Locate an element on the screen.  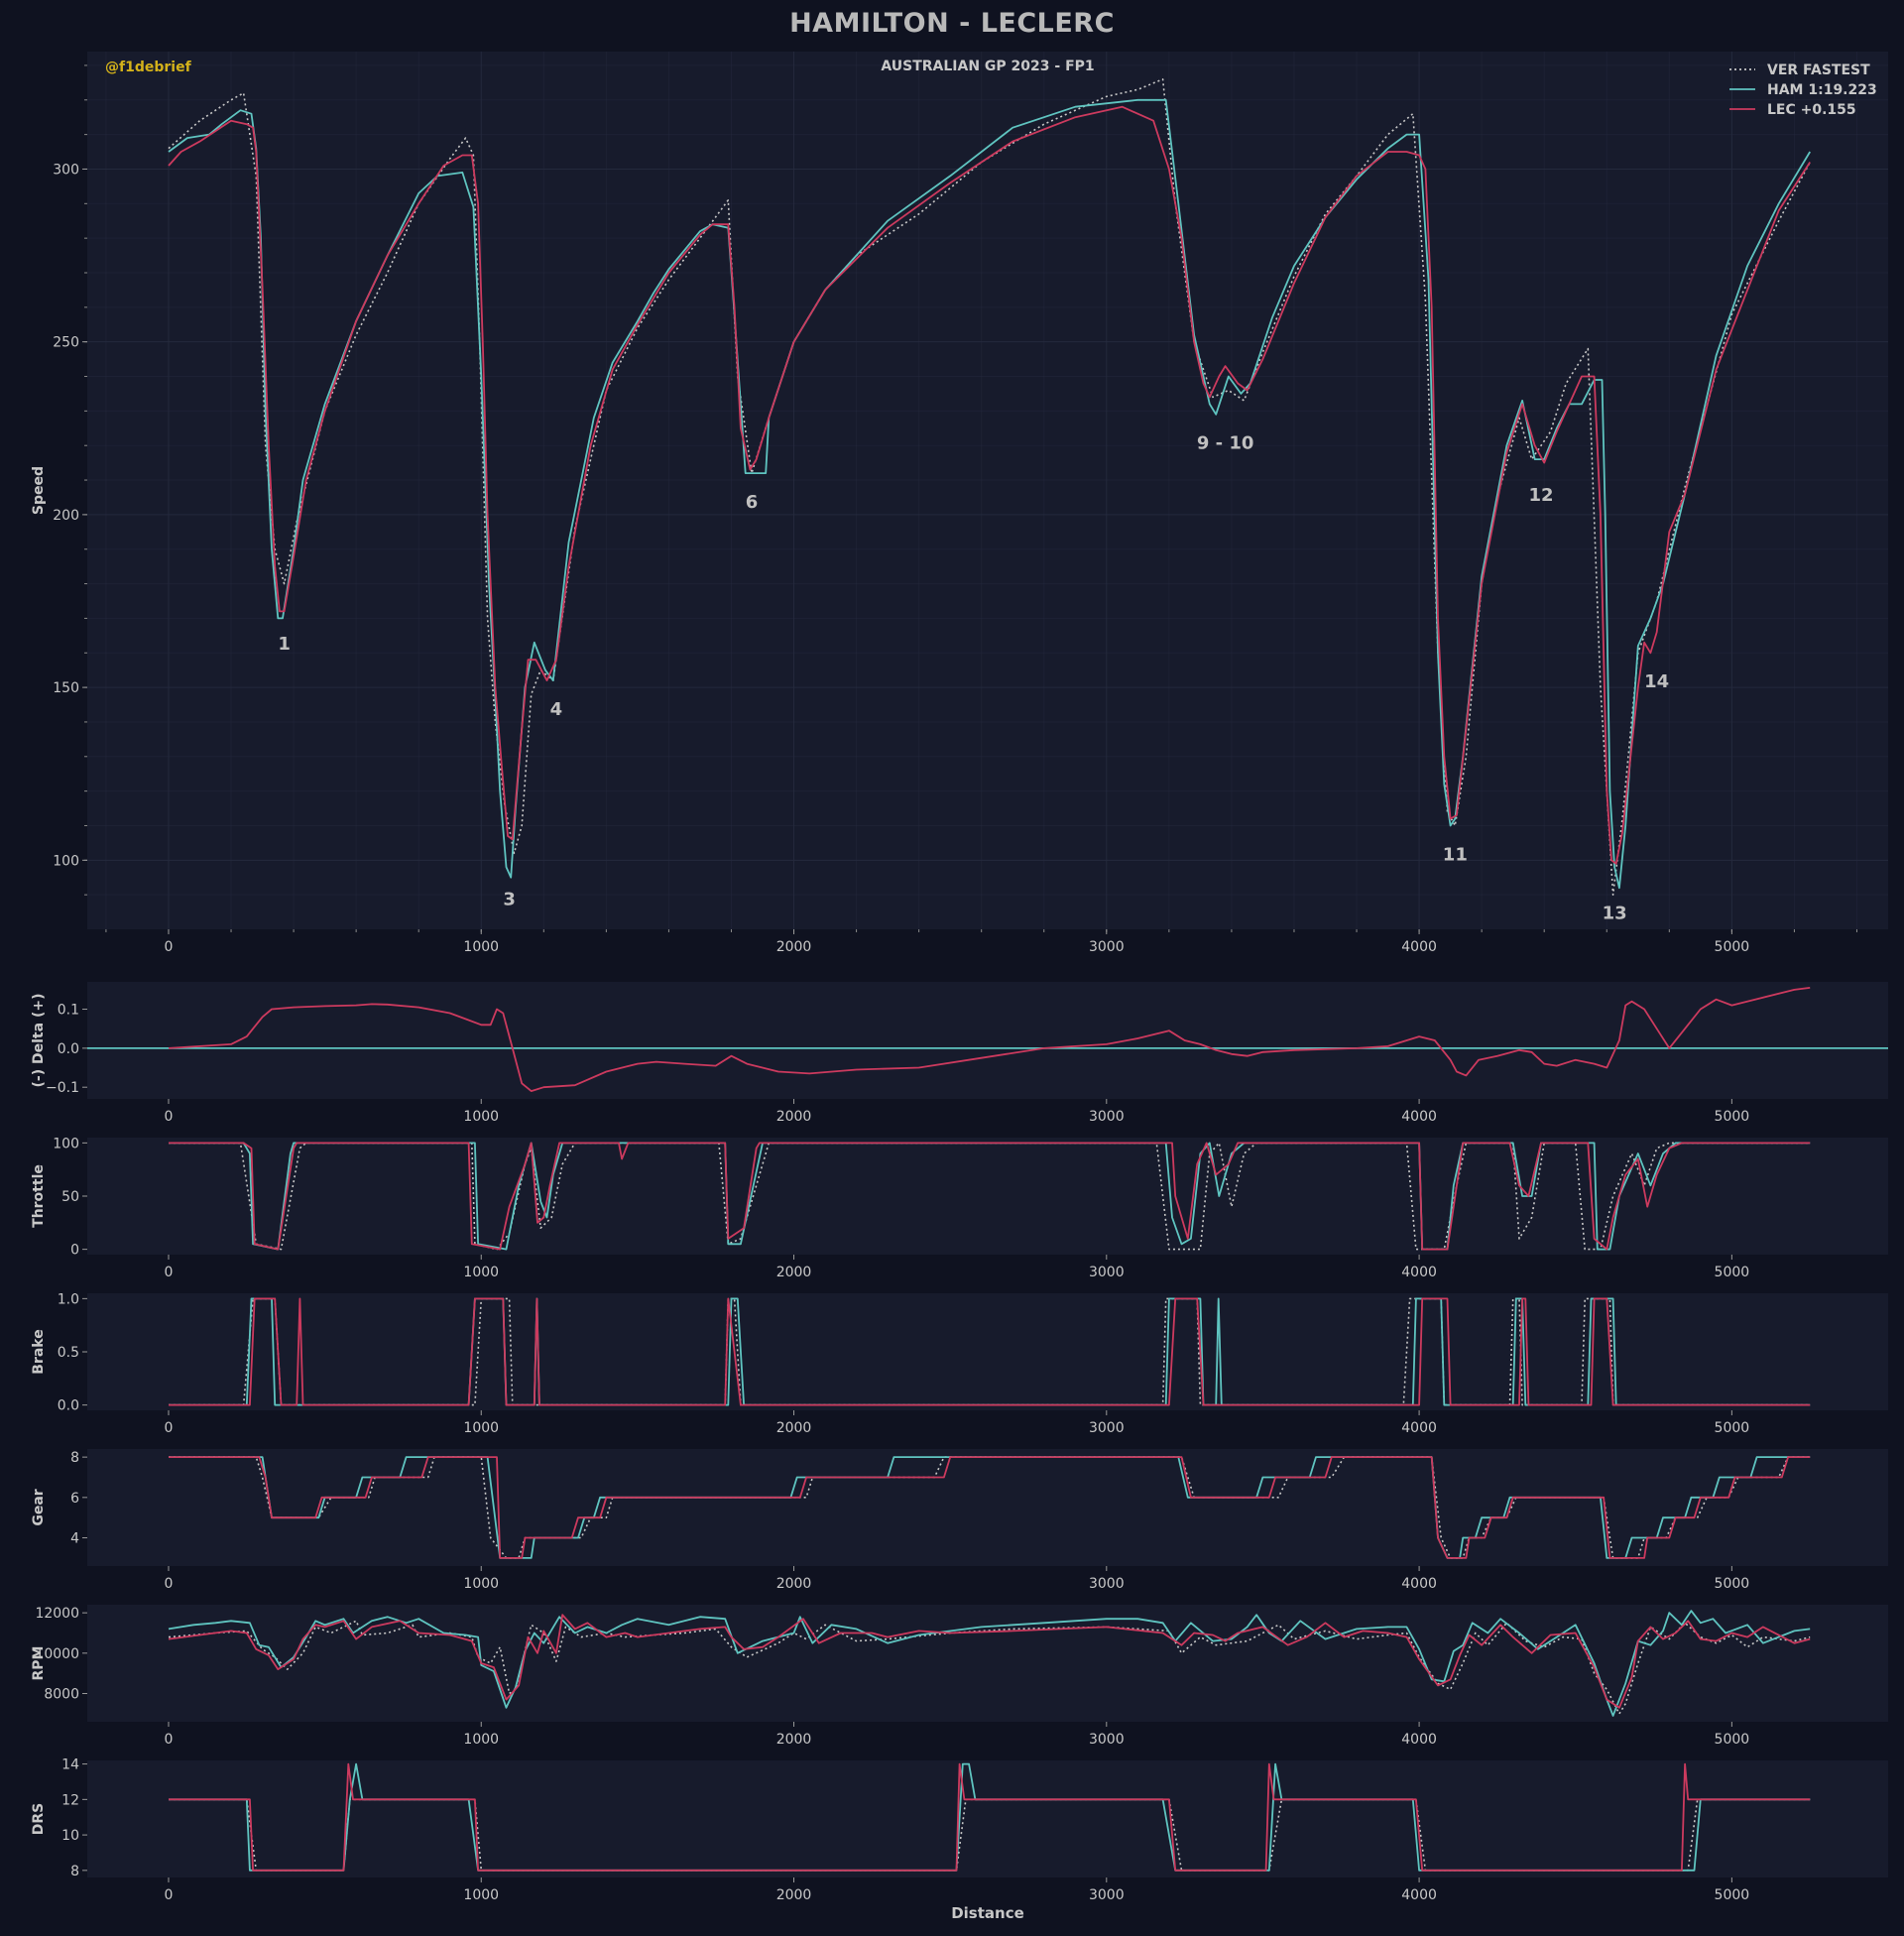
y-tick-label: 250 is located at coordinates (66, 343).